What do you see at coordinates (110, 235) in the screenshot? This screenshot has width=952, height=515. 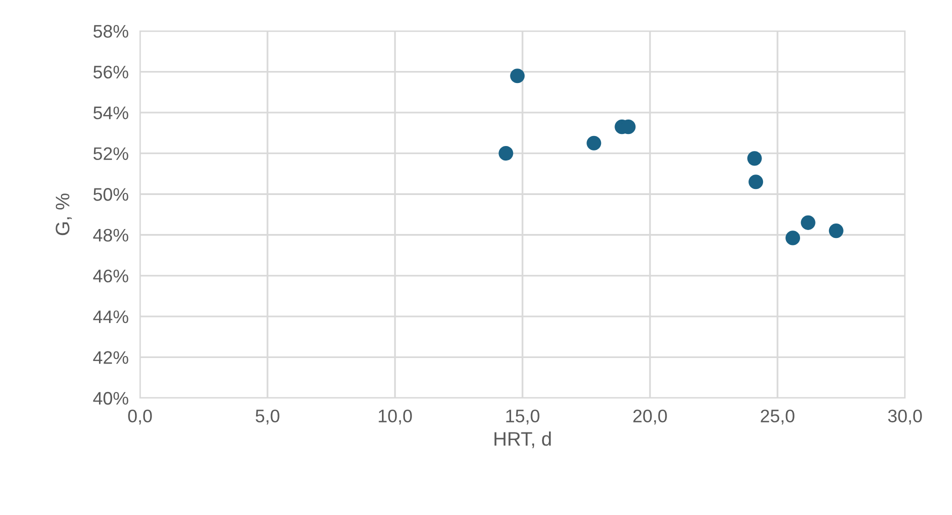 I see `y-tick-label: 48%` at bounding box center [110, 235].